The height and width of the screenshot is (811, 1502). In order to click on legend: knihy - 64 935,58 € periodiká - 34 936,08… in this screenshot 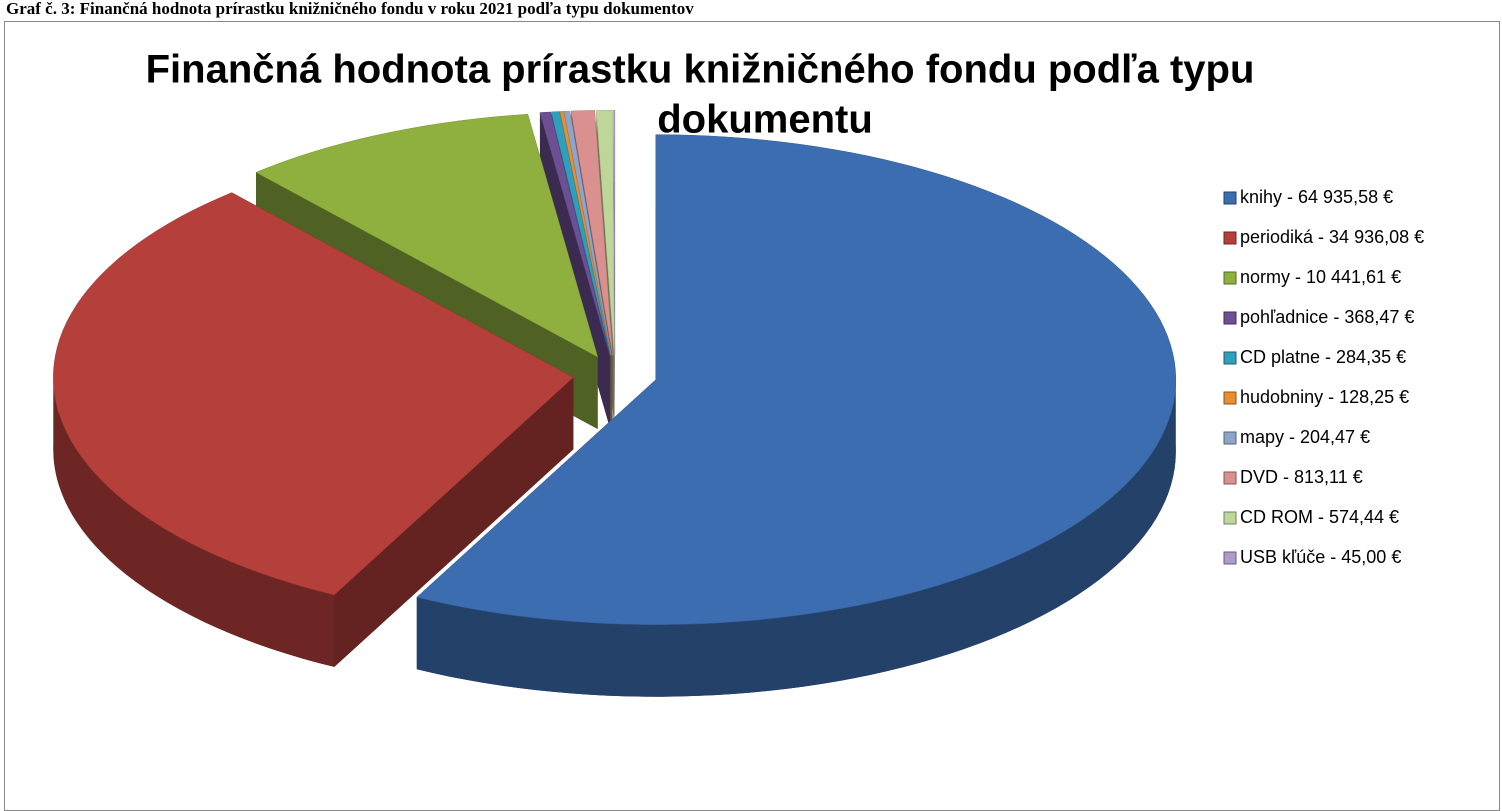, I will do `click(1323, 377)`.